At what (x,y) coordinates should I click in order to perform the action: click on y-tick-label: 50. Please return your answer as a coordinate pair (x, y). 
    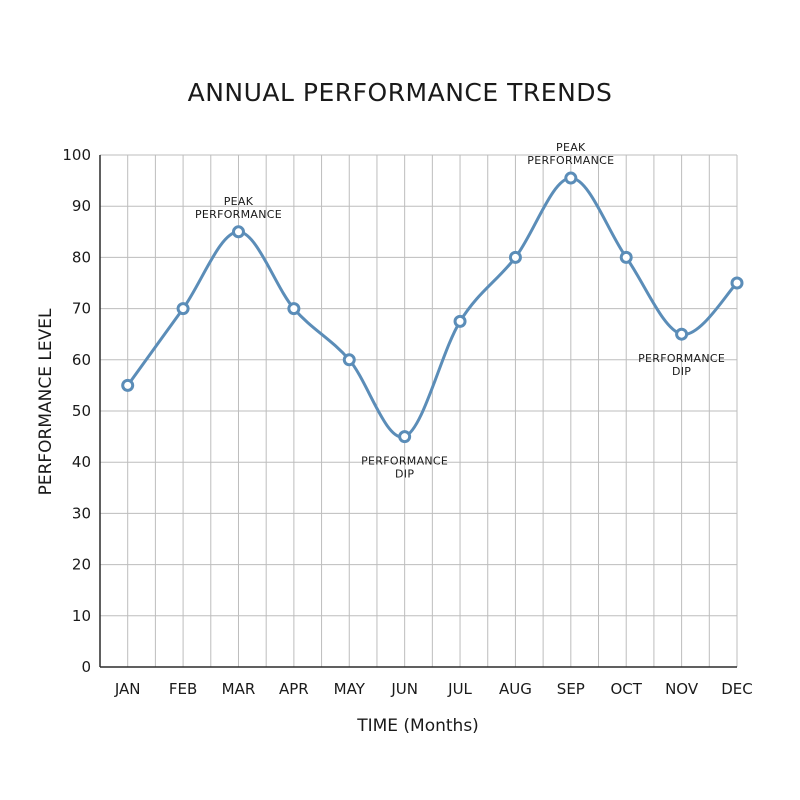
    Looking at the image, I should click on (81, 411).